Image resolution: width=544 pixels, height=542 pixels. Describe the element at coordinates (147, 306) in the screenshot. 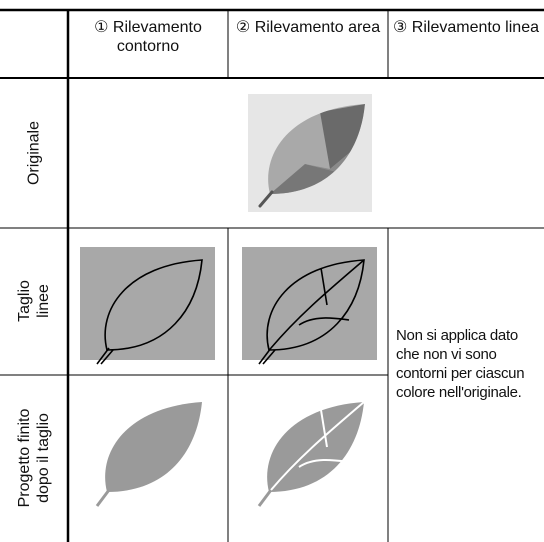

I see `cut-outline` at that location.